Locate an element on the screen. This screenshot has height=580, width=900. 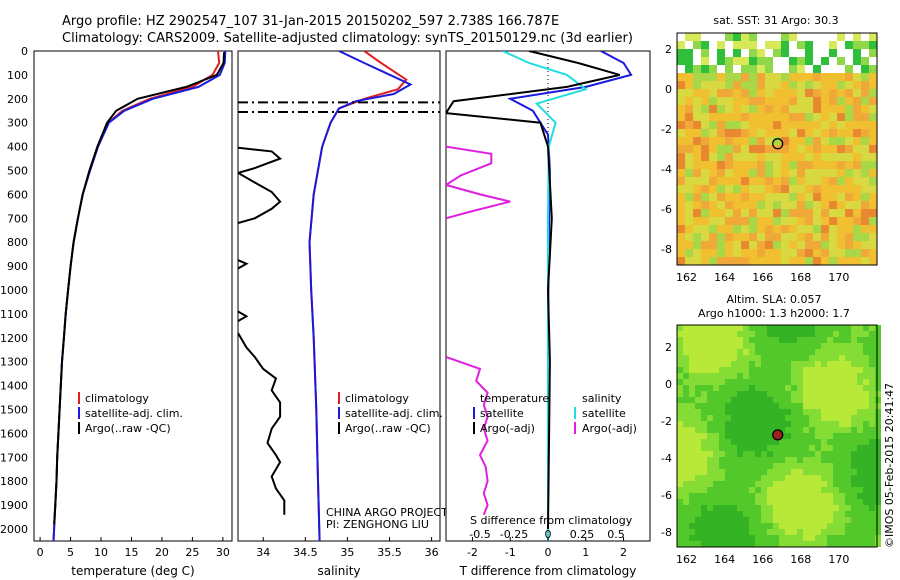
depth-tick-label: 600 is located at coordinates (17, 194).